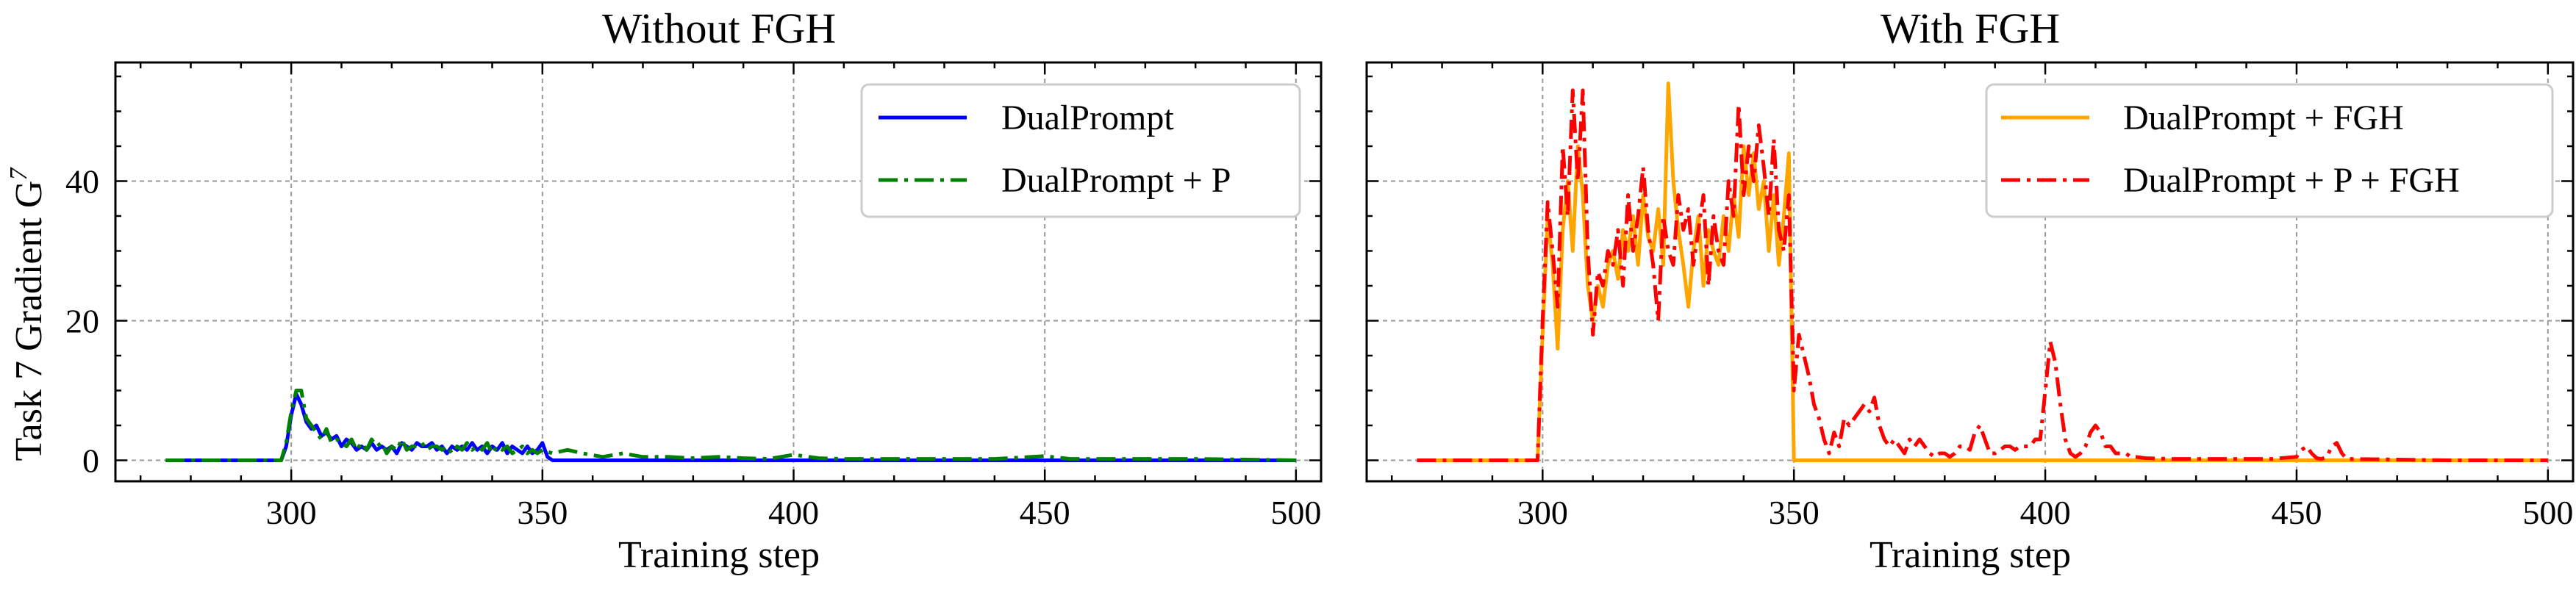 This screenshot has width=2576, height=590. I want to click on legend-right: DualPrompt + FGH DualPrompt + P + FGH, so click(2269, 150).